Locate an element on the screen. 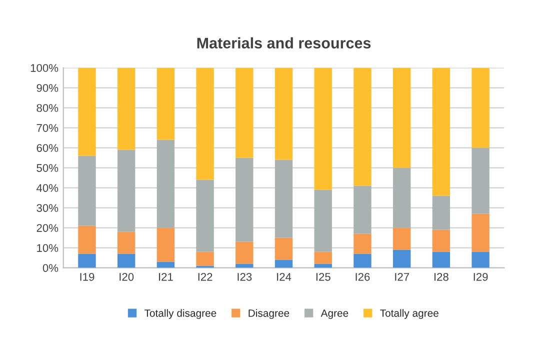 Image resolution: width=551 pixels, height=339 pixels. y-tick-label: 90% is located at coordinates (47, 88).